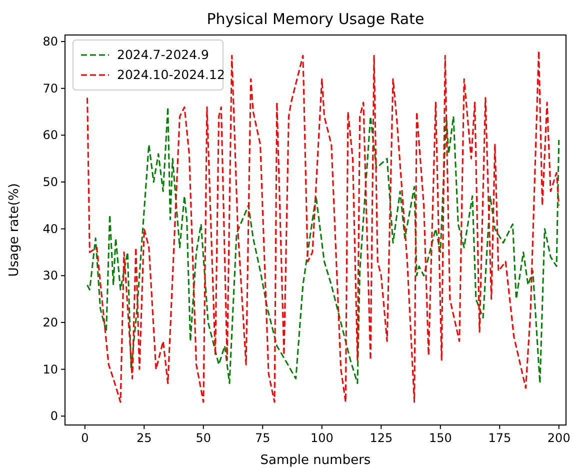 This screenshot has height=468, width=573. Describe the element at coordinates (50, 135) in the screenshot. I see `y-tick-label: 60` at that location.